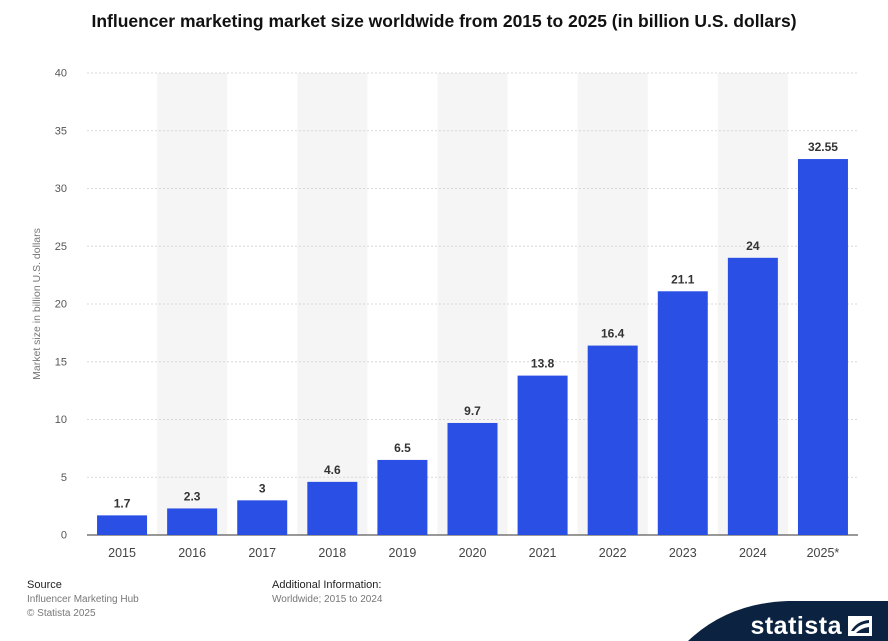 The height and width of the screenshot is (641, 888). Describe the element at coordinates (192, 496) in the screenshot. I see `data-label: 2.3` at that location.